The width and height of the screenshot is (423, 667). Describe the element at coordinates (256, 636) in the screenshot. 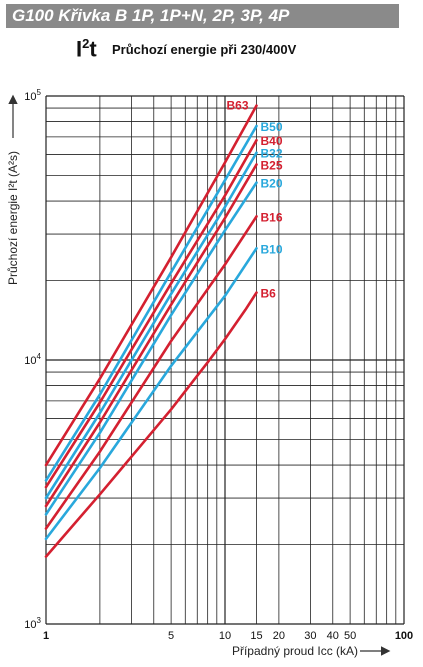

I see `x-tick-label: 15` at that location.